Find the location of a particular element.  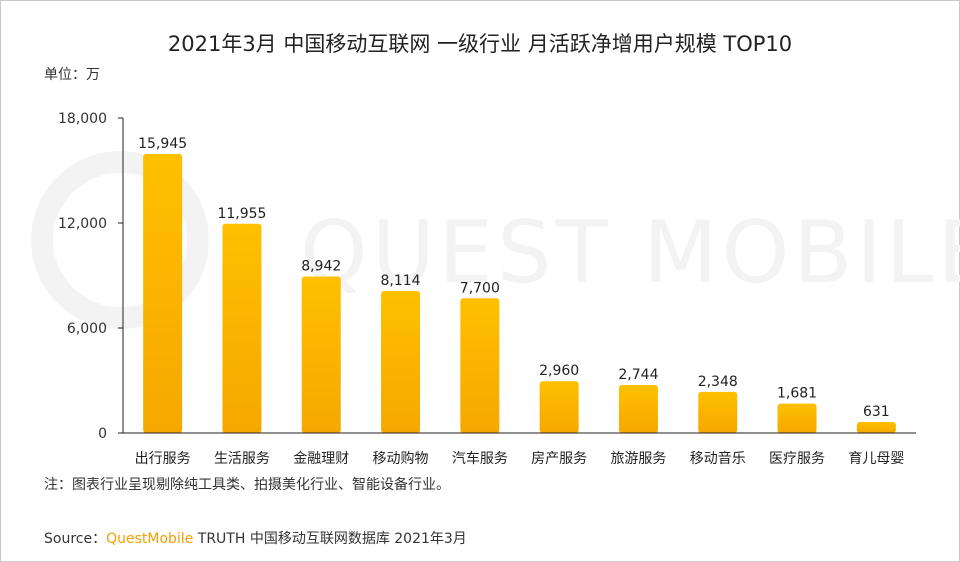

watermark-text: QUEST MOBILE is located at coordinates (630, 253).